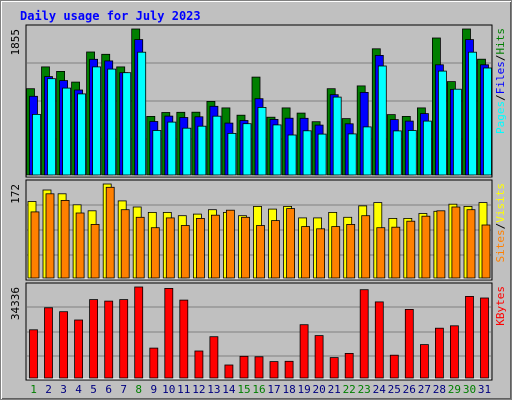 The width and height of the screenshot is (512, 400). Describe the element at coordinates (303, 389) in the screenshot. I see `x-tick-label: 19` at that location.